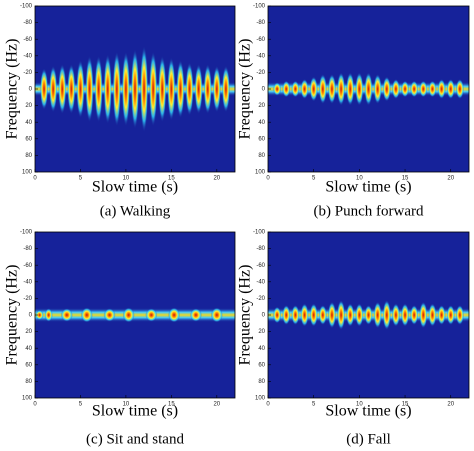 This screenshot has height=451, width=474. Describe the element at coordinates (171, 405) in the screenshot. I see `x-tick-label: 15` at that location.